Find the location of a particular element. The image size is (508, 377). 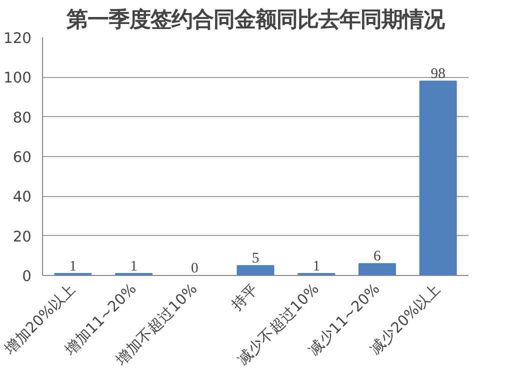

x-tick-label: 持平 is located at coordinates (245, 297).